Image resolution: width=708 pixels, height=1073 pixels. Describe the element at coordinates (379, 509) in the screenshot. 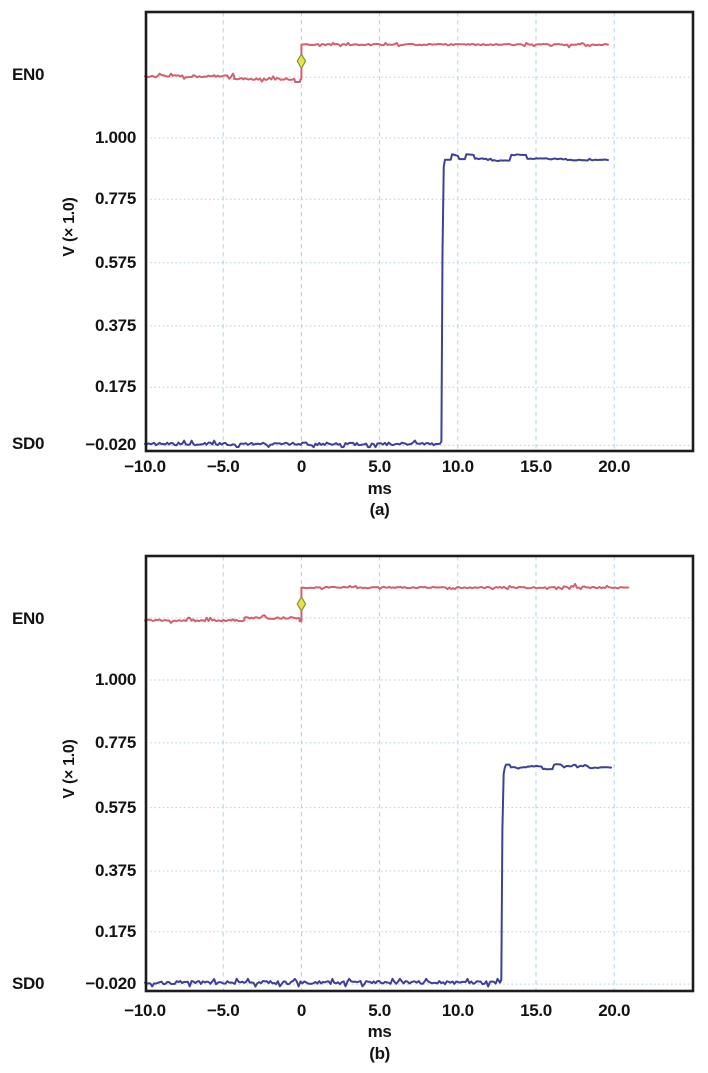

I see `chart-caption: (a)` at that location.